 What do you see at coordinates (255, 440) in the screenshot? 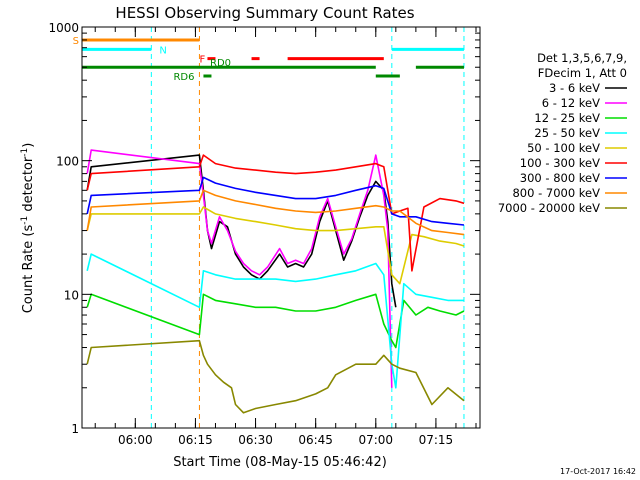
I see `x-tick-label-2: 06:30` at bounding box center [255, 440].